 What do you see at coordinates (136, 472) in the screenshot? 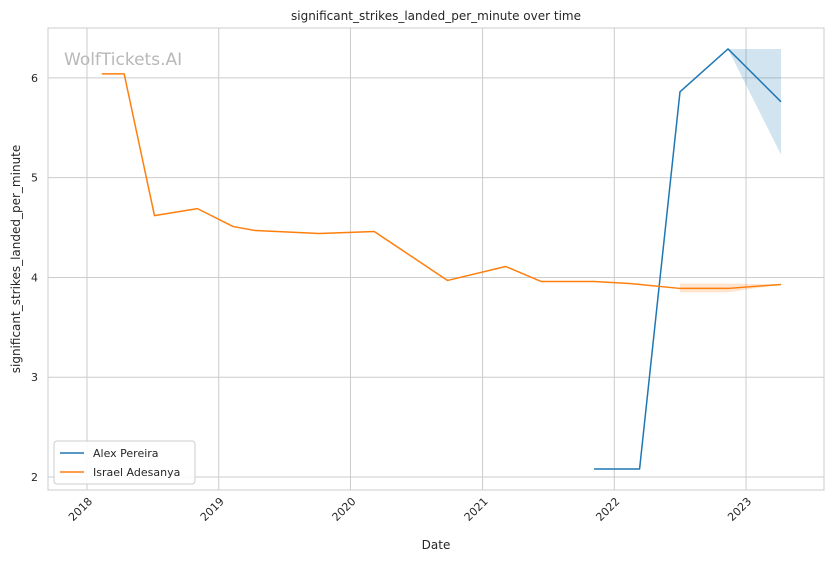
I see `legend-label-israel-adesanya: Israel Adesanya` at bounding box center [136, 472].